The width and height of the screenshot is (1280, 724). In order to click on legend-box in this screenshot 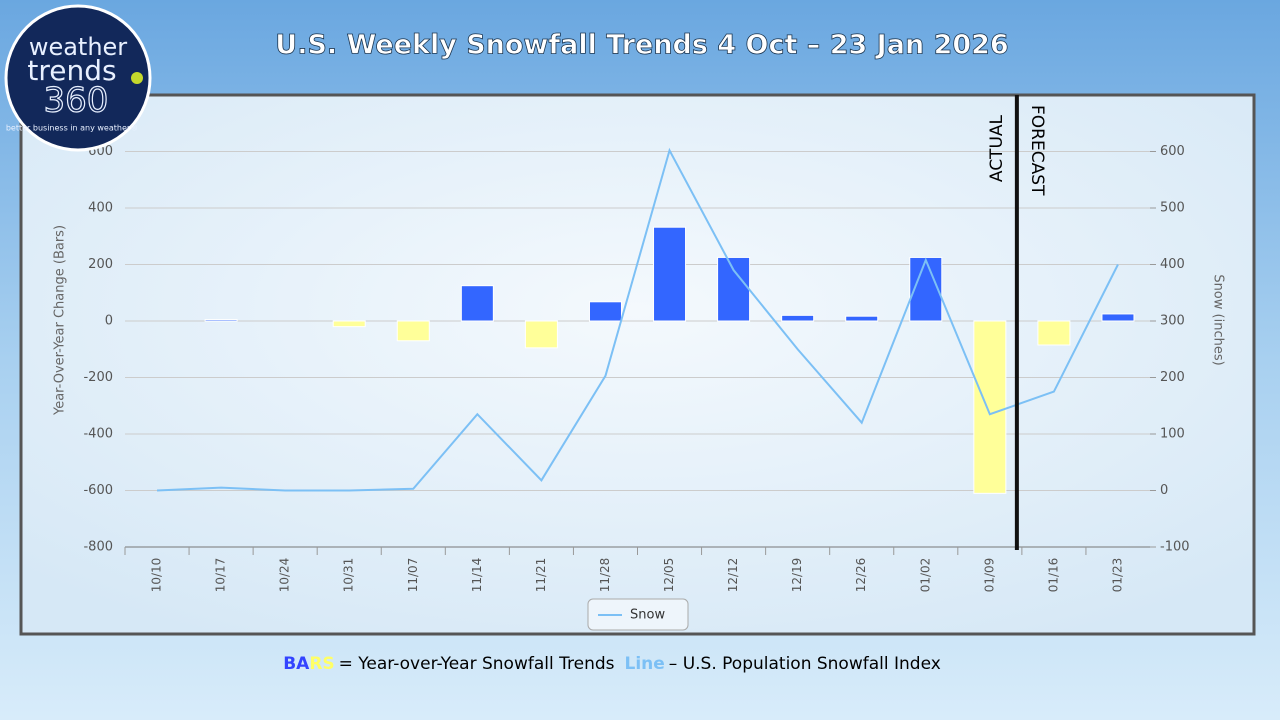, I will do `click(638, 614)`.